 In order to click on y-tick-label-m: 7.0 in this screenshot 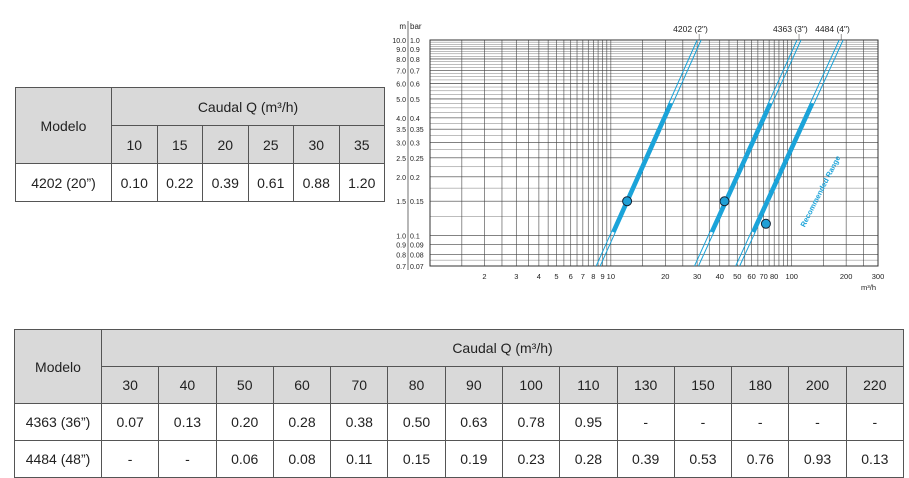, I will do `click(401, 71)`.